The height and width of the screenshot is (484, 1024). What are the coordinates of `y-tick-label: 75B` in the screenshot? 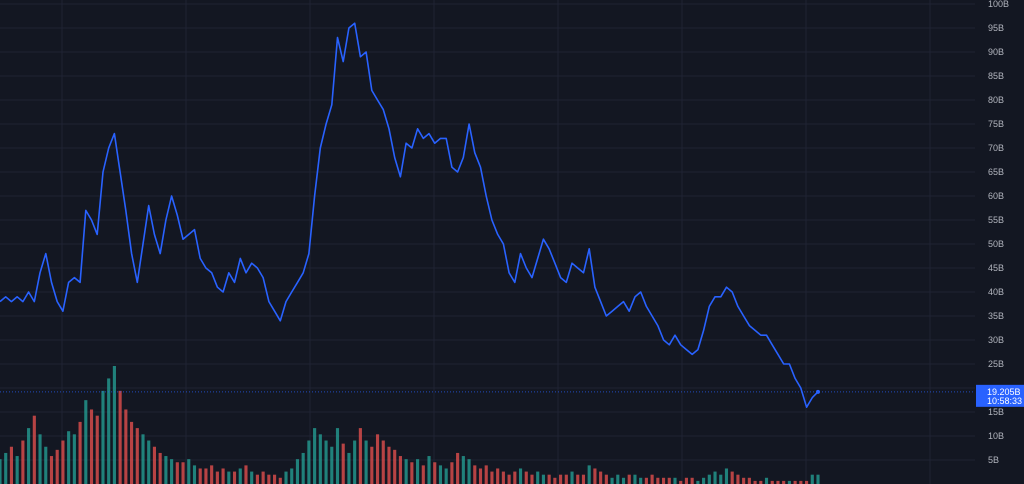 It's located at (996, 124).